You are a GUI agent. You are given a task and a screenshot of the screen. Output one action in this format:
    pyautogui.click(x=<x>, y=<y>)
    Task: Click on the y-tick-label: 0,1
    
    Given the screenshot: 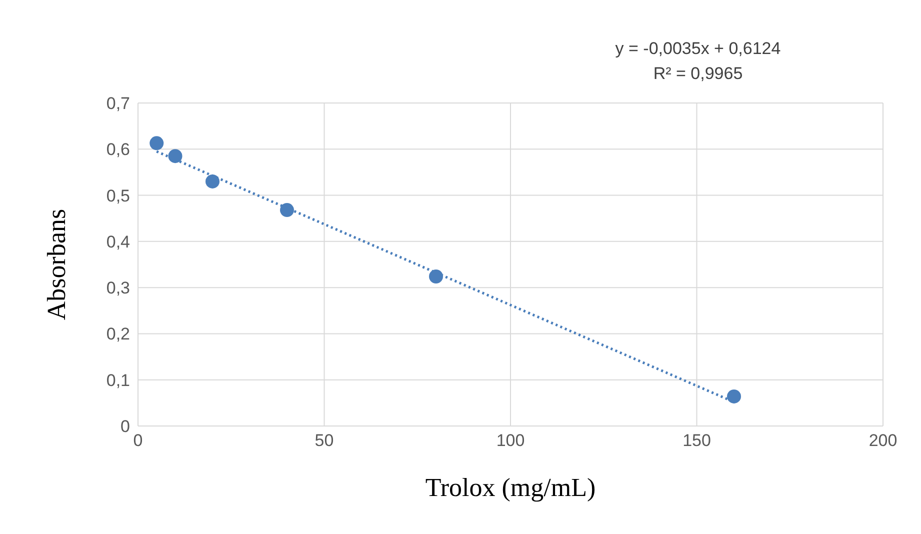 What is the action you would take?
    pyautogui.click(x=118, y=380)
    